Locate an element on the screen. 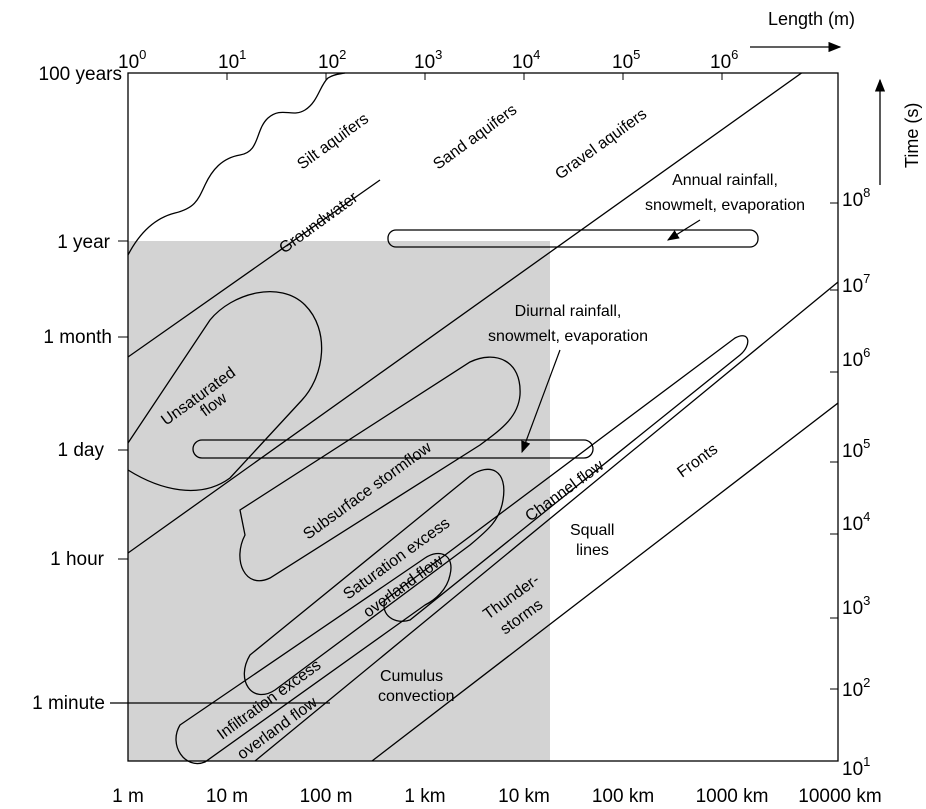 The height and width of the screenshot is (809, 926). top-tick-label-3: 10³ is located at coordinates (428, 60).